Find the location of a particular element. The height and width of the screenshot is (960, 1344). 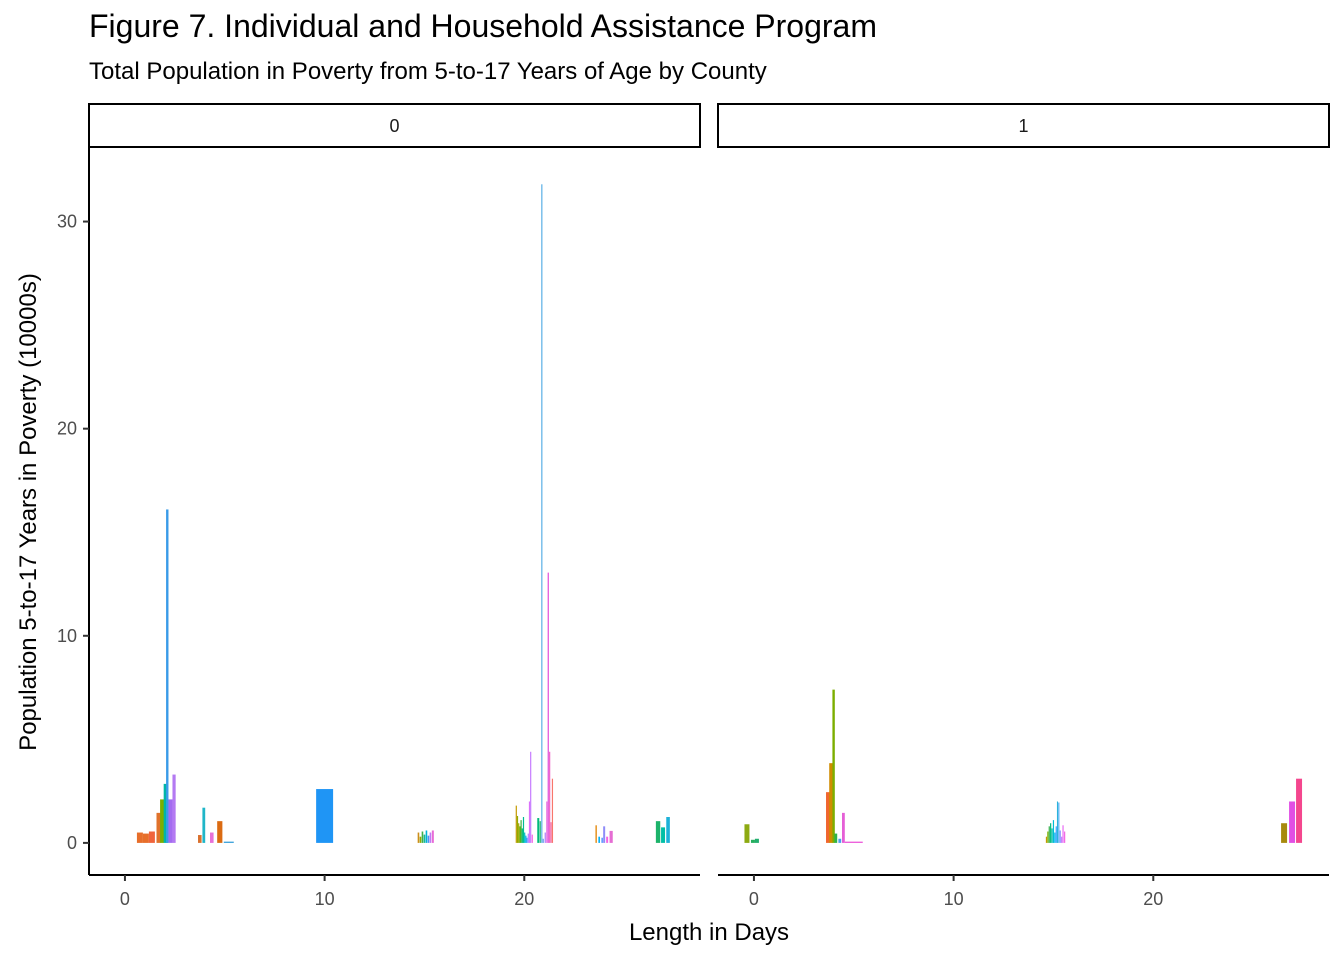

x-axis-title: Length in Days is located at coordinates (709, 932).